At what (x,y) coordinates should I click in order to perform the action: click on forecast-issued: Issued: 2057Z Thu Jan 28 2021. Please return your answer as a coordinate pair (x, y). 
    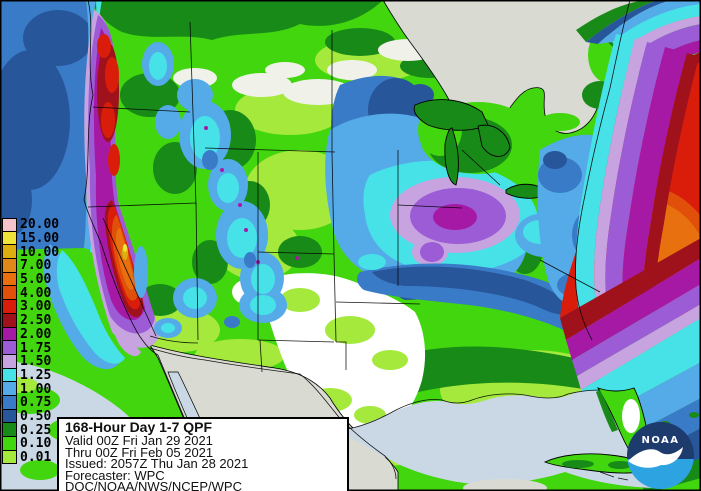
    Looking at the image, I should click on (157, 464).